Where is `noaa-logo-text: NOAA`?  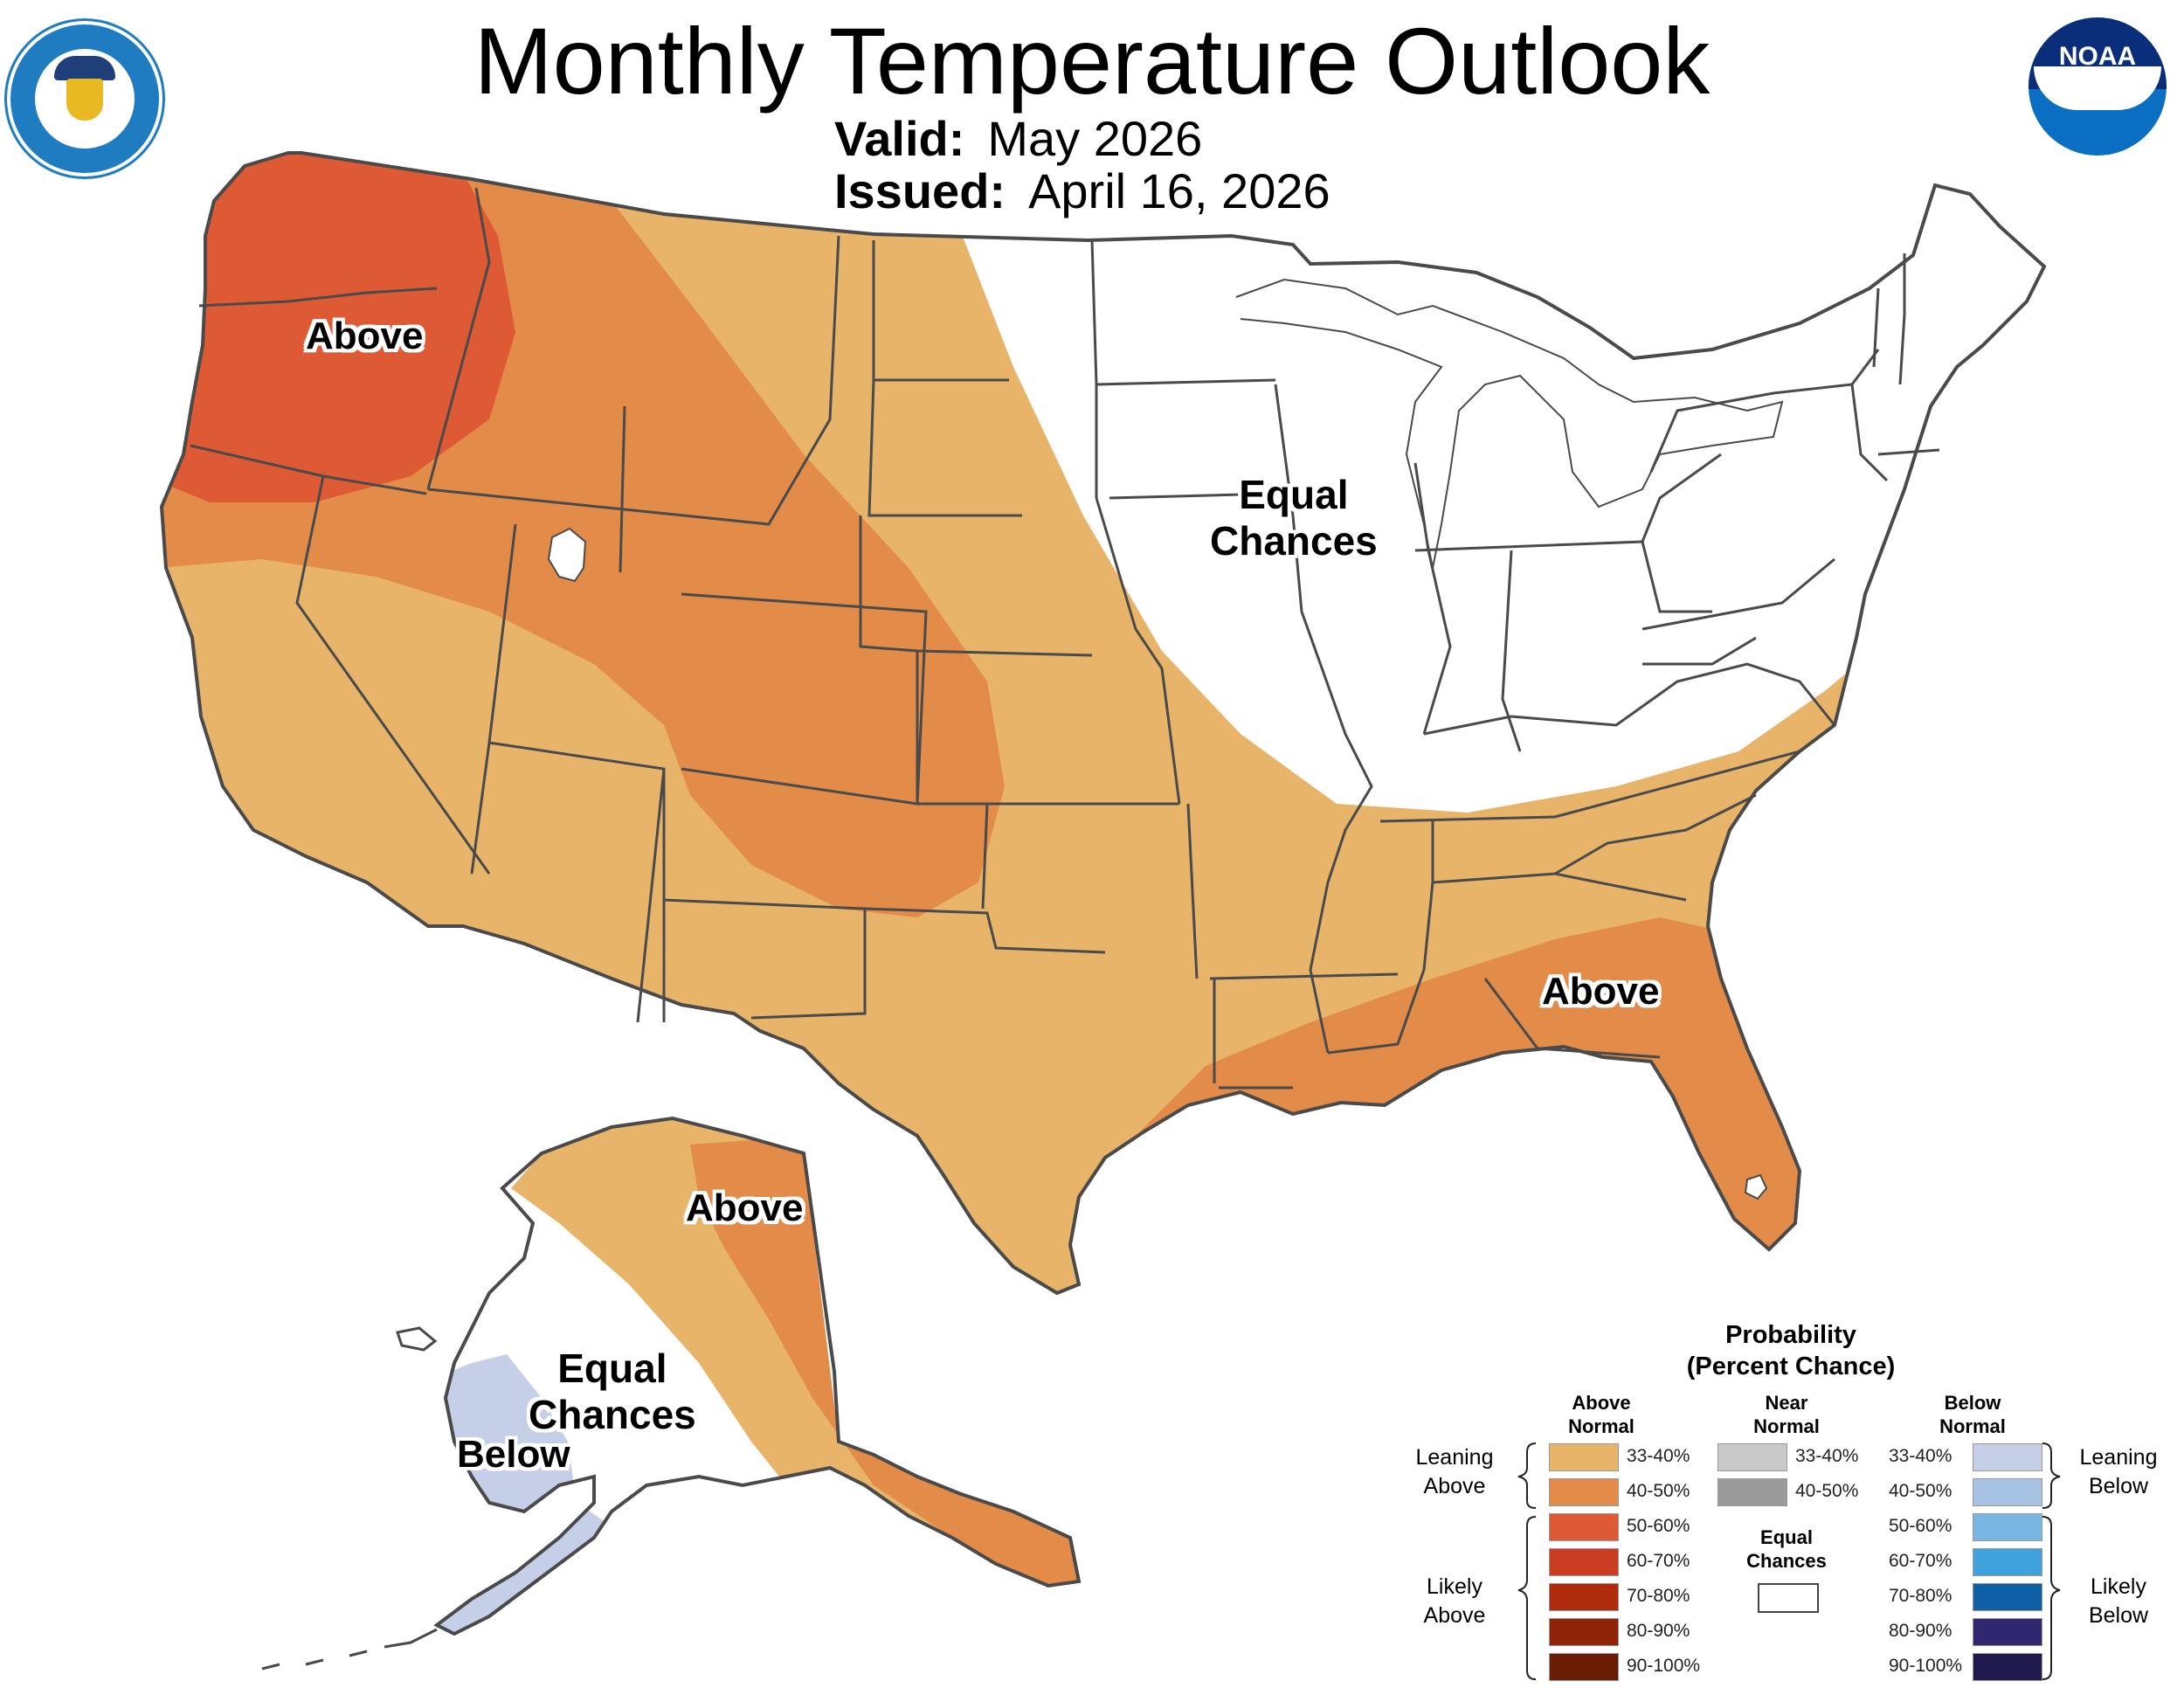 noaa-logo-text: NOAA is located at coordinates (2097, 56).